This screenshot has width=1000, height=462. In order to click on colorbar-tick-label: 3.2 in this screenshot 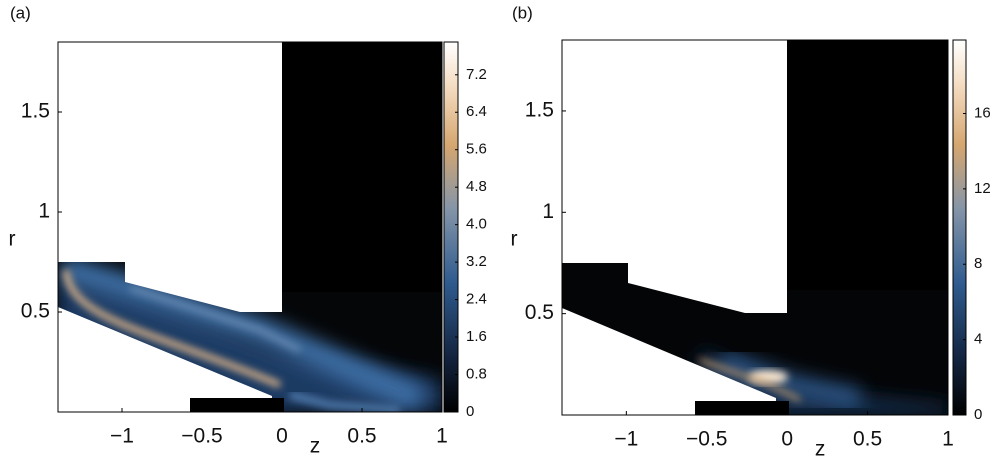, I will do `click(476, 261)`.